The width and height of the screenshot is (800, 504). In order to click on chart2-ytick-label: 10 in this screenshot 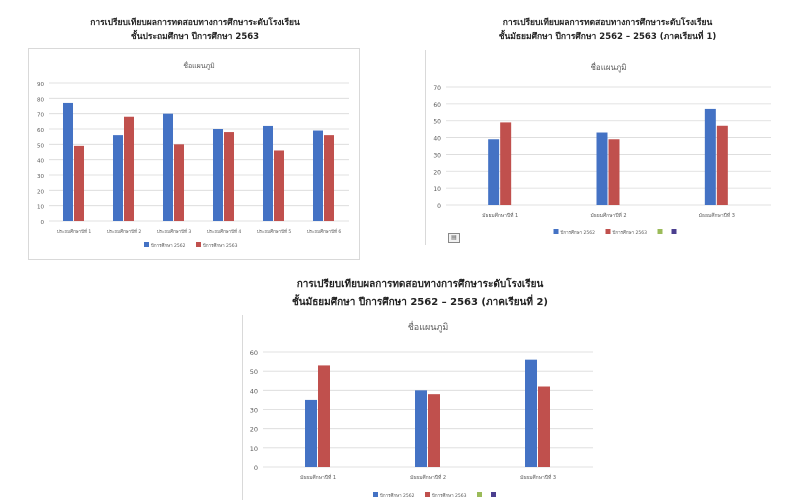, I will do `click(437, 189)`.